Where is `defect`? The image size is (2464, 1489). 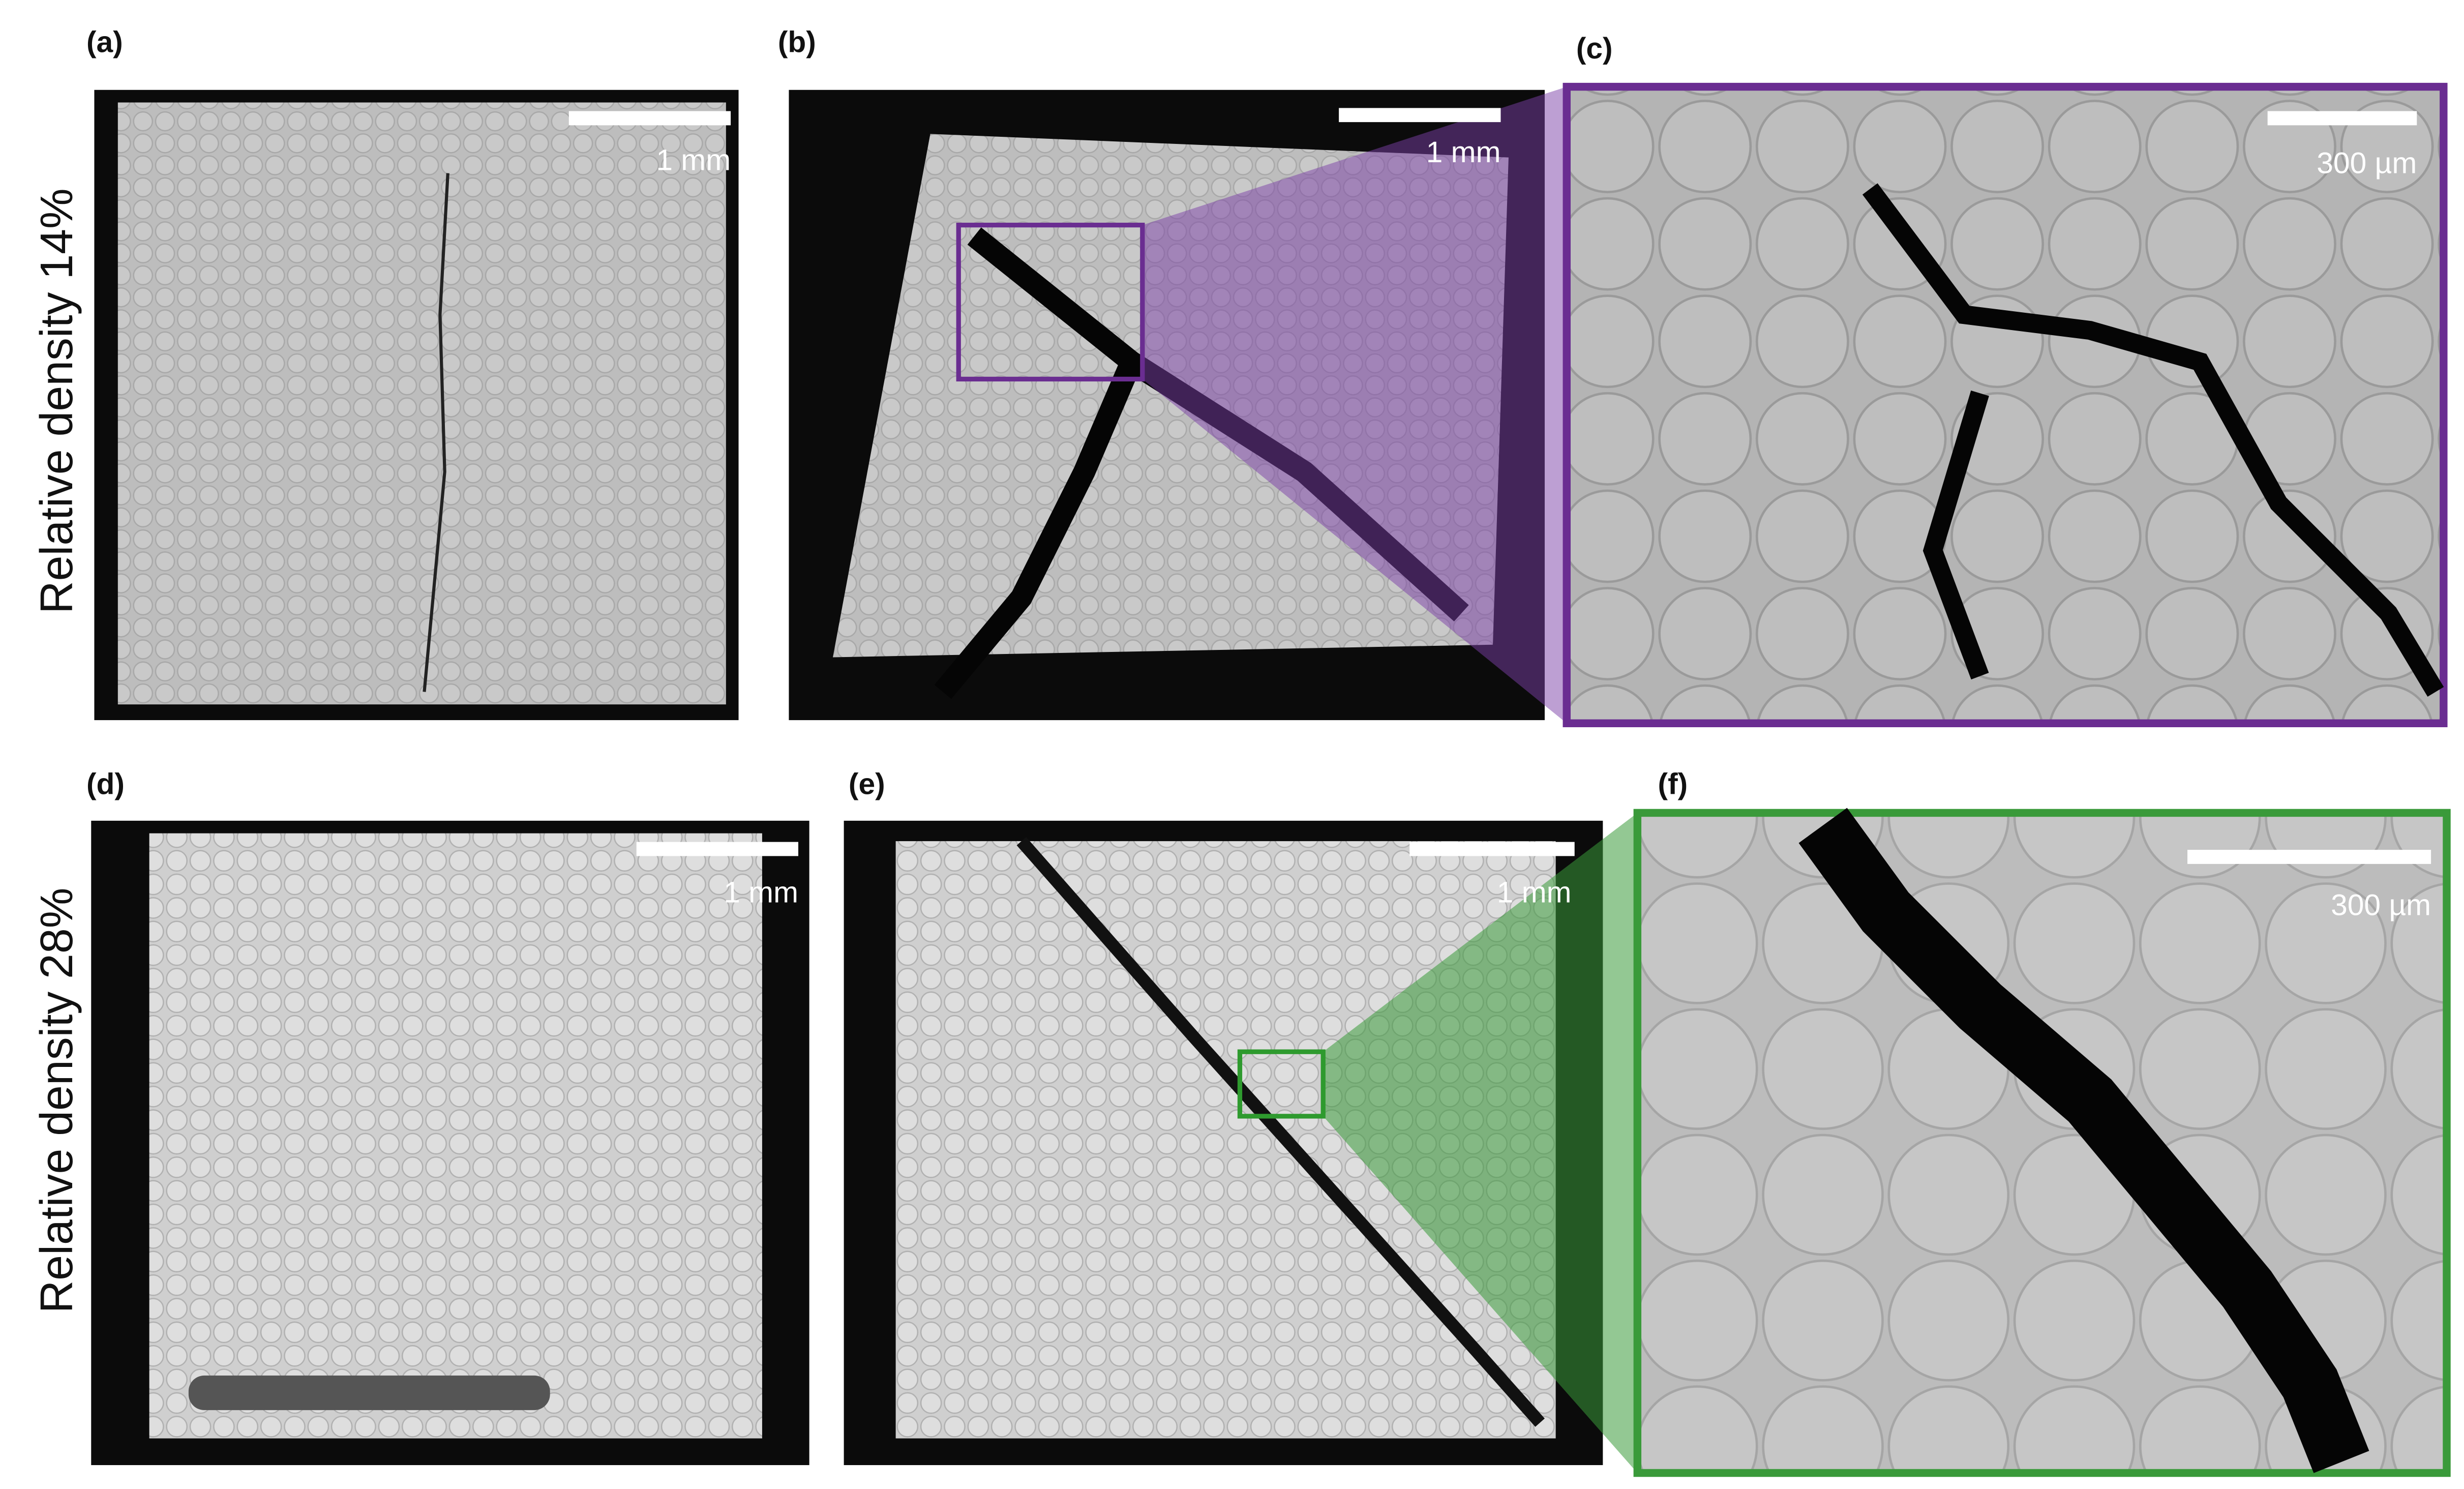 defect is located at coordinates (369, 1392).